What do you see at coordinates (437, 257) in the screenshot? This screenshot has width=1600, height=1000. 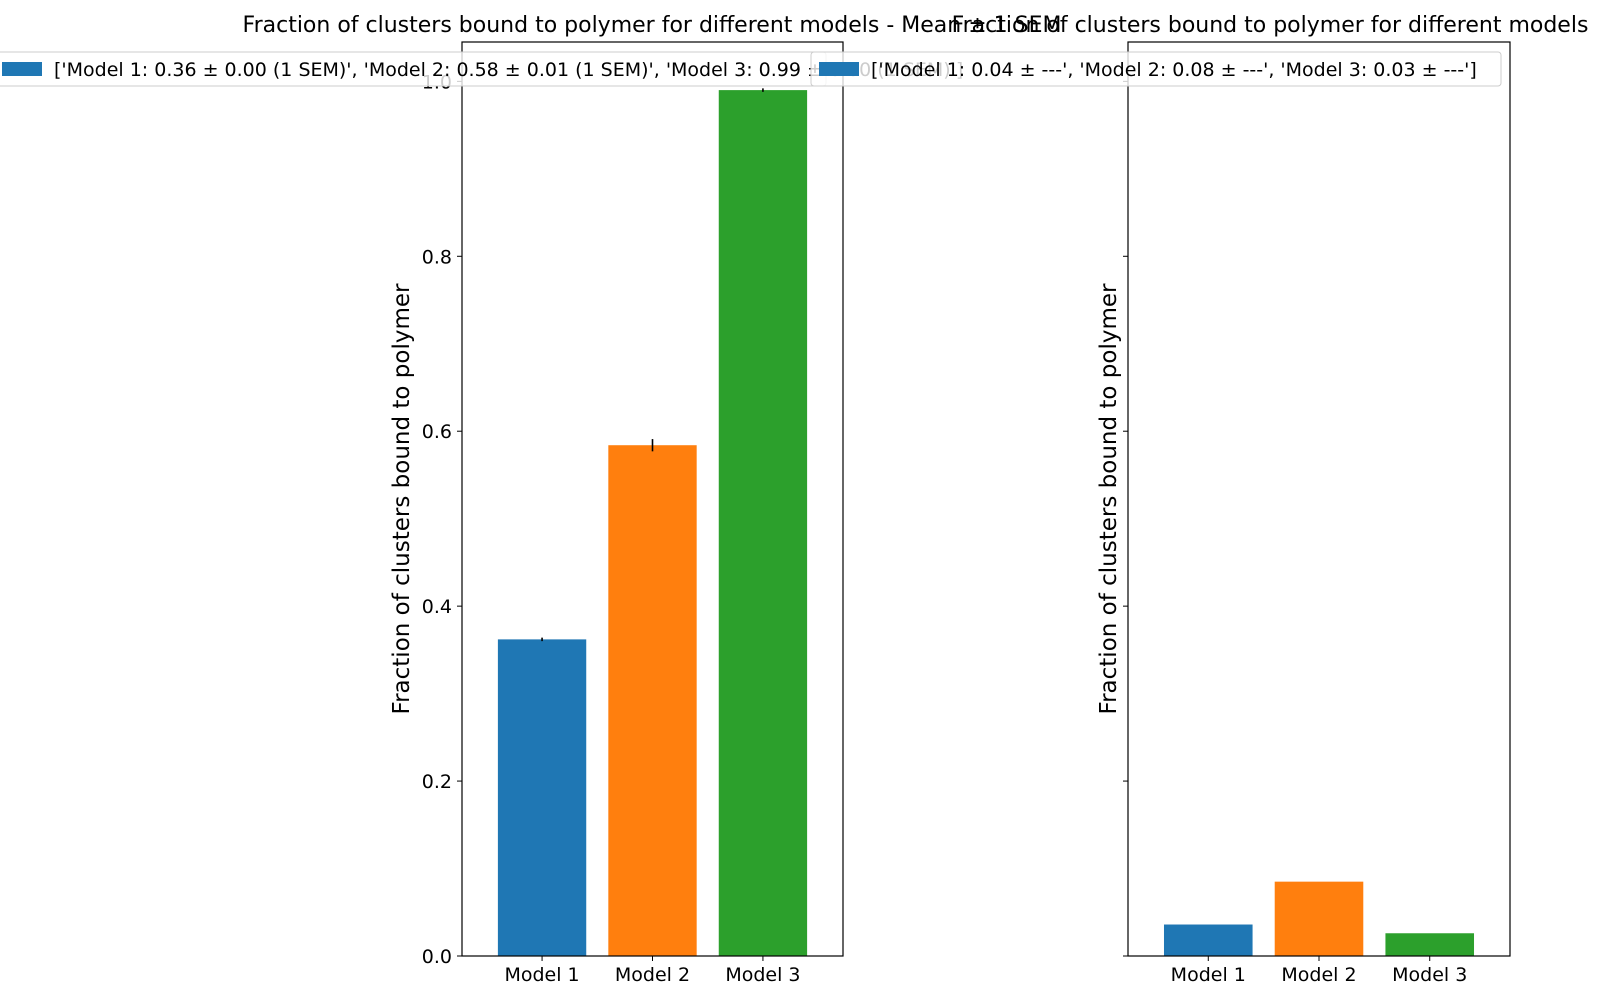 I see `y-tick-label: 0.8` at bounding box center [437, 257].